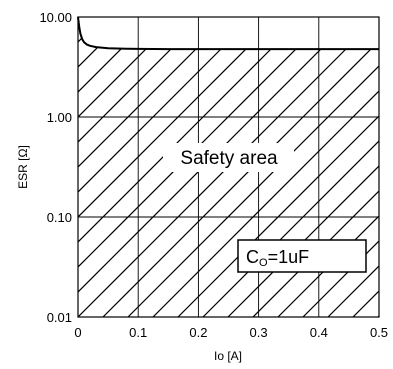  I want to click on legend-suffix: =1uF, so click(289, 257).